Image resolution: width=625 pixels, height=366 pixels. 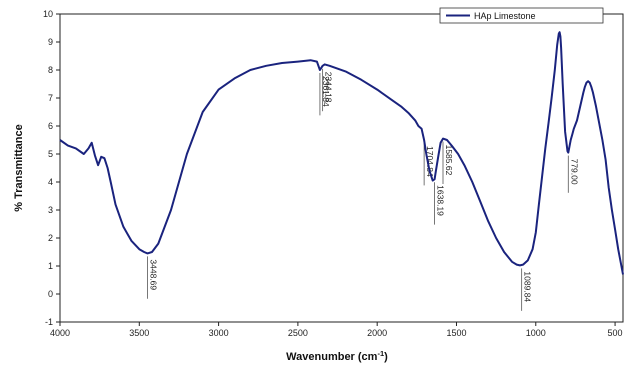 I want to click on x-tick-label: 3000, so click(x=219, y=333).